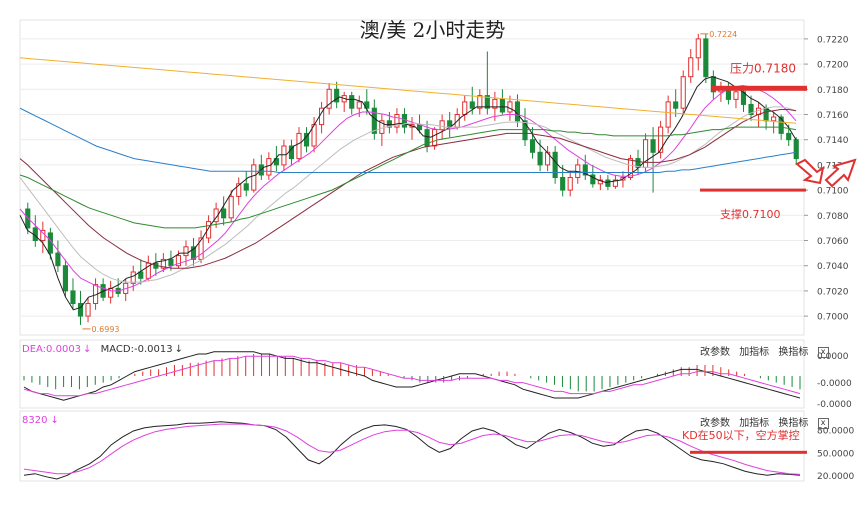 This screenshot has width=865, height=511. What do you see at coordinates (759, 88) in the screenshot?
I see `resistance-line` at bounding box center [759, 88].